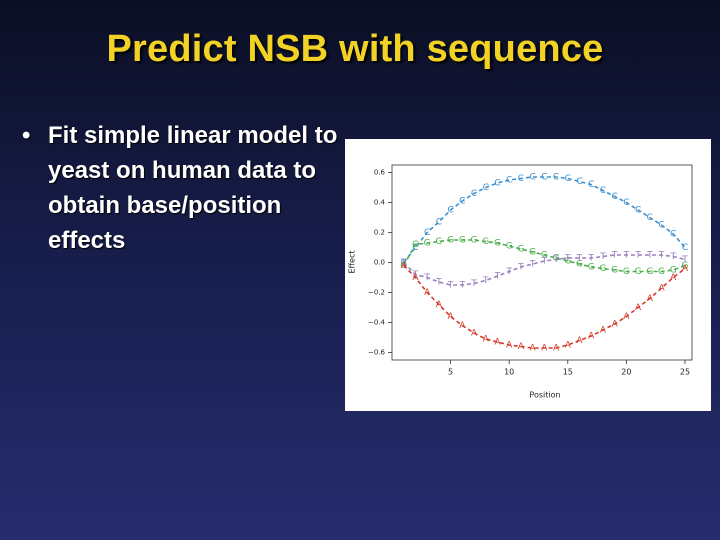 Image resolution: width=720 pixels, height=540 pixels. Describe the element at coordinates (685, 372) in the screenshot. I see `x-tick-label: 25` at that location.